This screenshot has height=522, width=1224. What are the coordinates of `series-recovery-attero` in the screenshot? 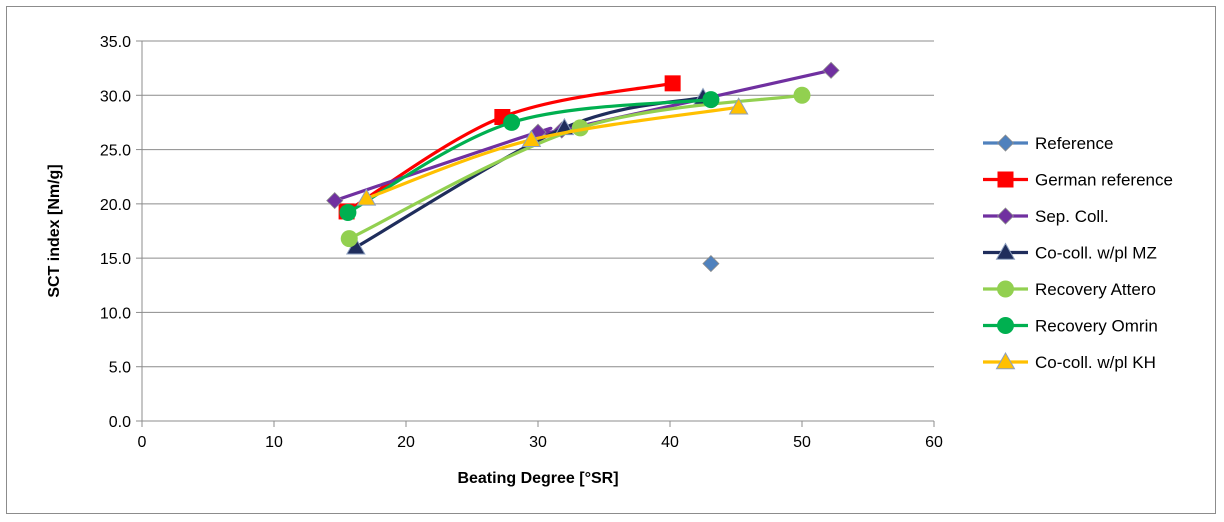 It's located at (575, 167).